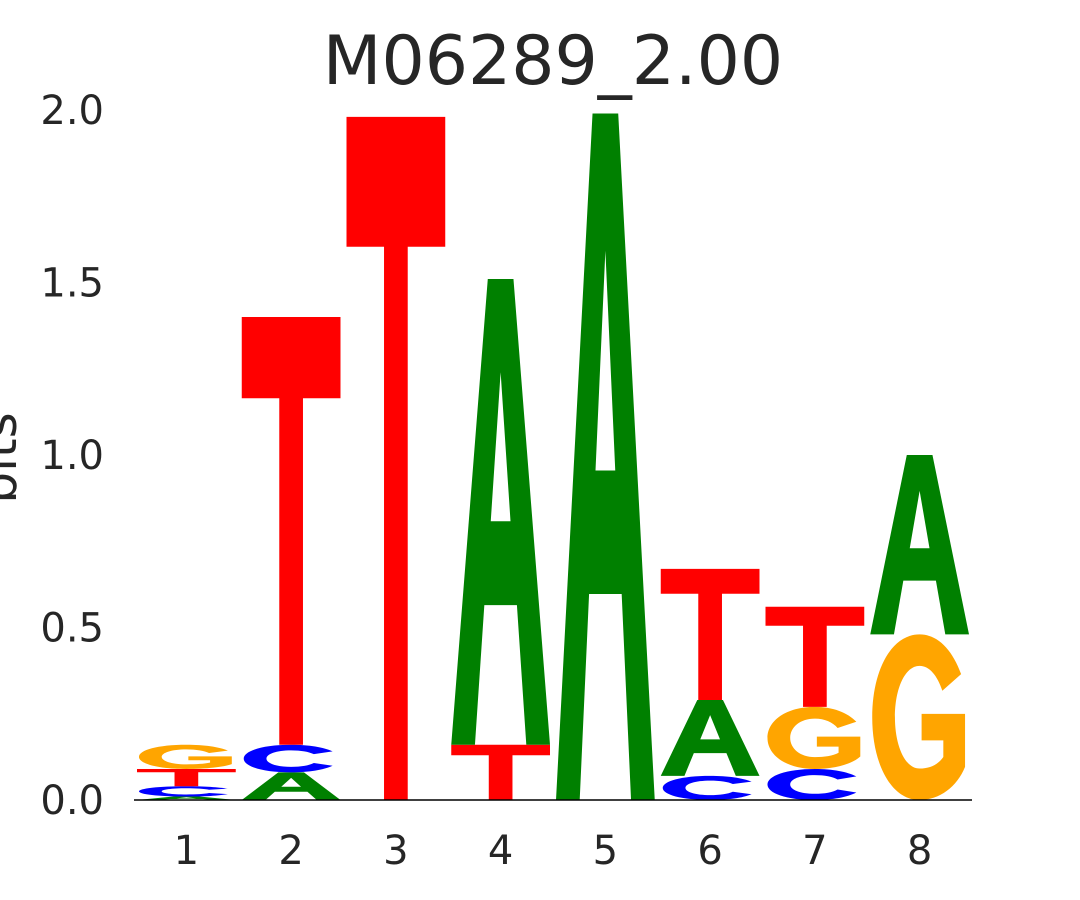 This screenshot has width=1080, height=900. Describe the element at coordinates (186, 851) in the screenshot. I see `x-tick-label: 1` at that location.